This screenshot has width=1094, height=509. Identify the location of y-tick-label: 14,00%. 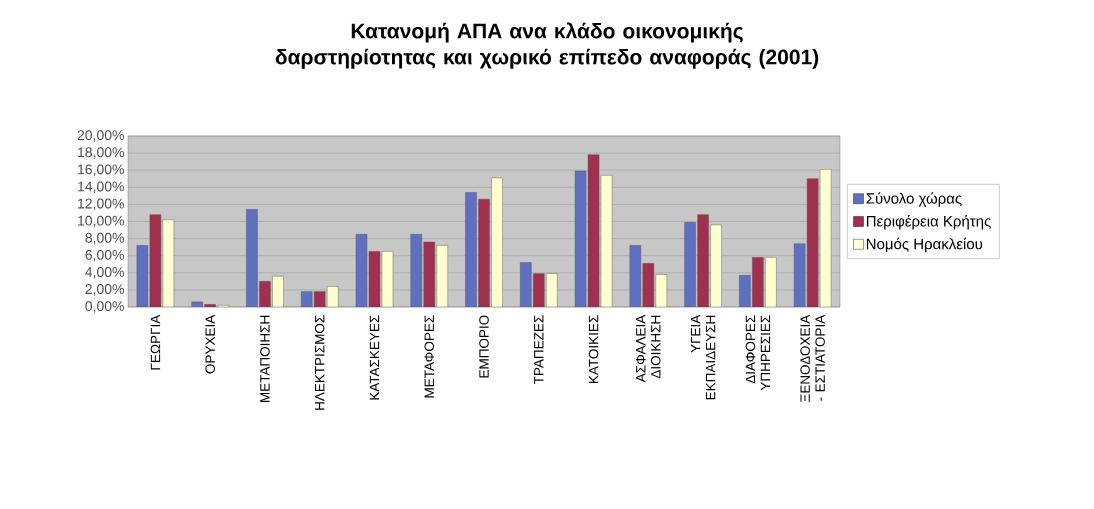
(101, 187).